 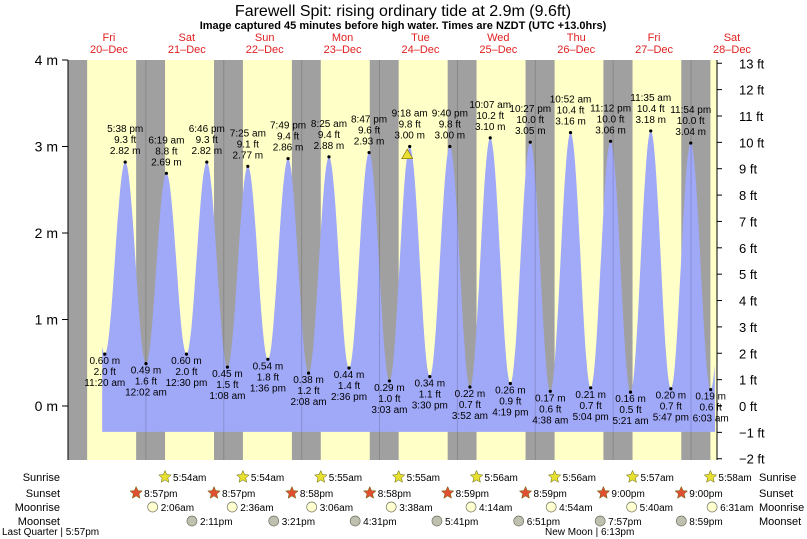 I want to click on high-tide-label: 10.0 ft, so click(x=611, y=119).